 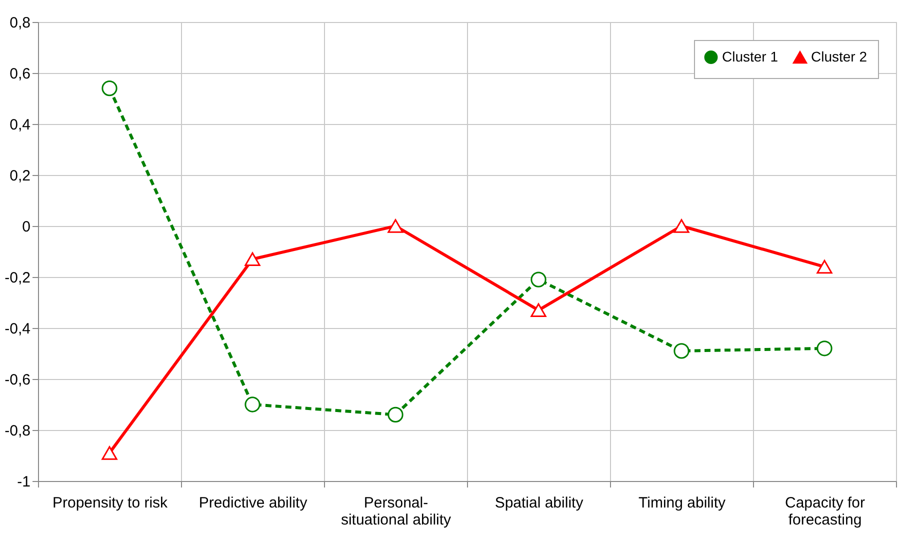 What do you see at coordinates (750, 56) in the screenshot?
I see `legend-label: Cluster 1` at bounding box center [750, 56].